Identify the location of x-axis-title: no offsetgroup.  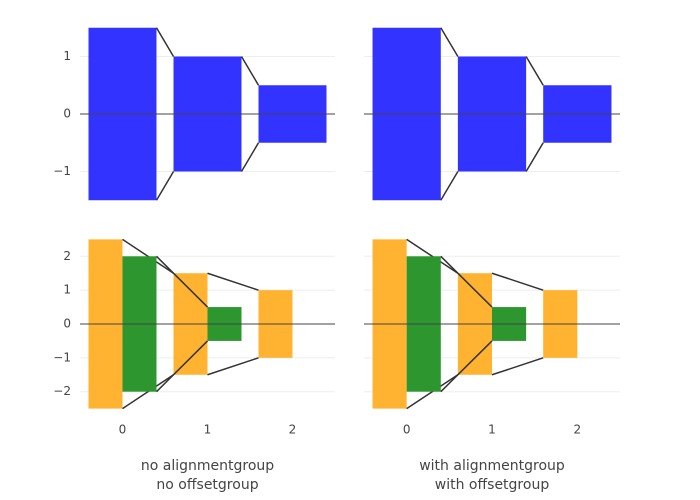
(207, 485).